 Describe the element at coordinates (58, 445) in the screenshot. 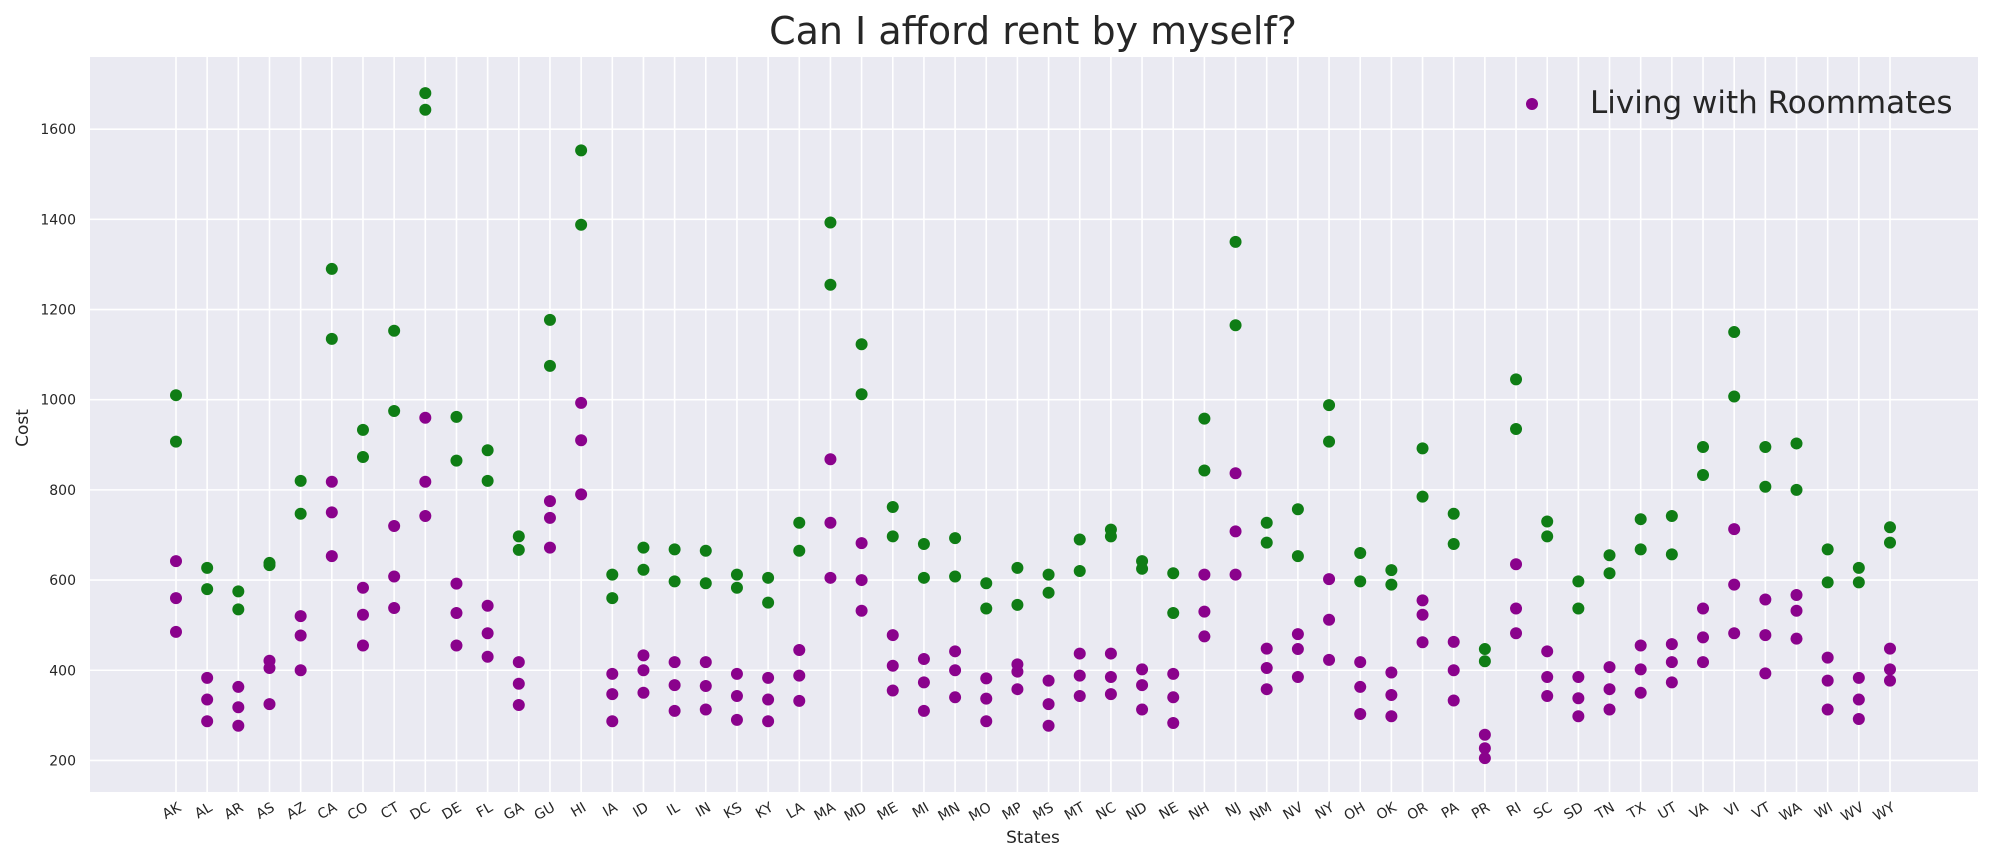

I see `y-tick-labels: 200 400 600 800 1000 1200 1400 1600` at that location.